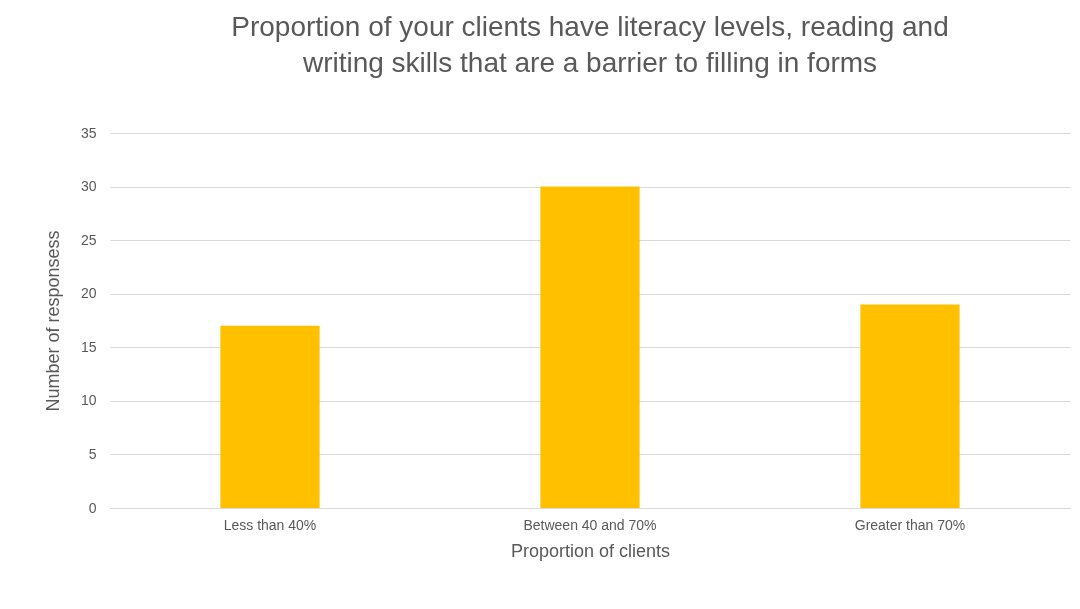  Describe the element at coordinates (590, 524) in the screenshot. I see `x-tick-label: Between 40 and 70%` at that location.